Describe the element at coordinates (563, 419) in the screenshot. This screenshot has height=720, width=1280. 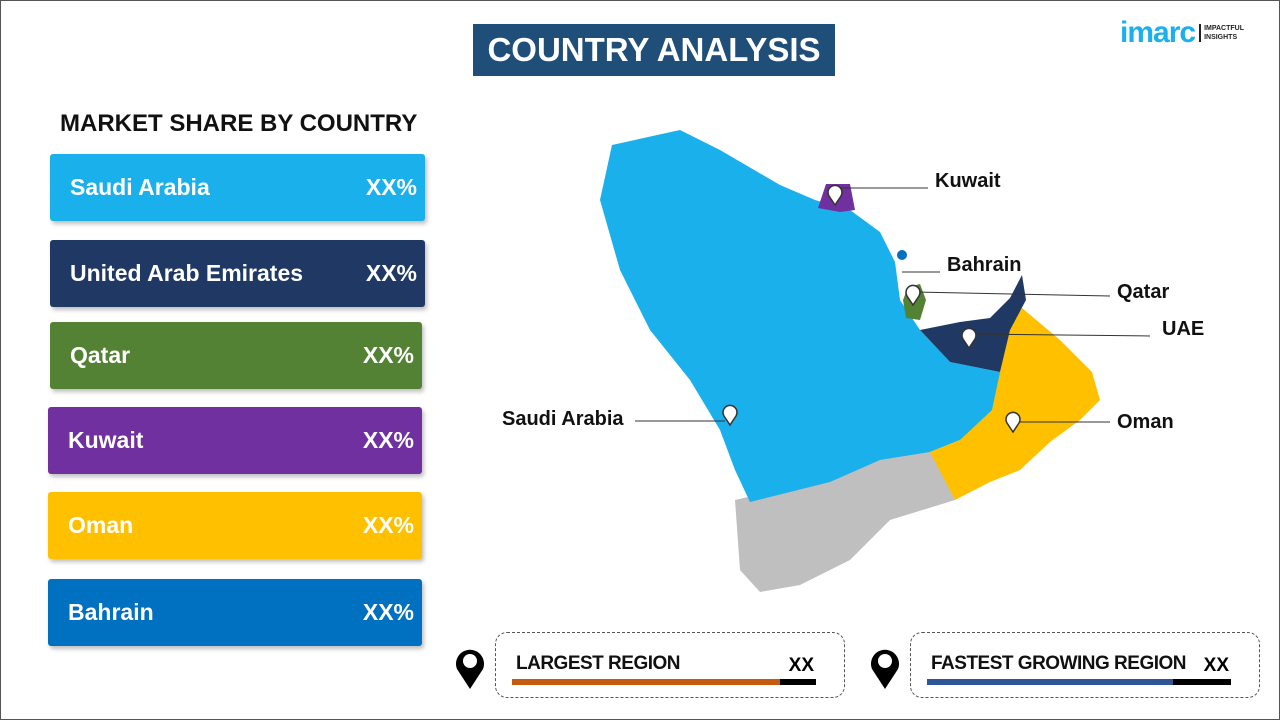
I see `map-label-saudi-arabia: Saudi Arabia` at that location.